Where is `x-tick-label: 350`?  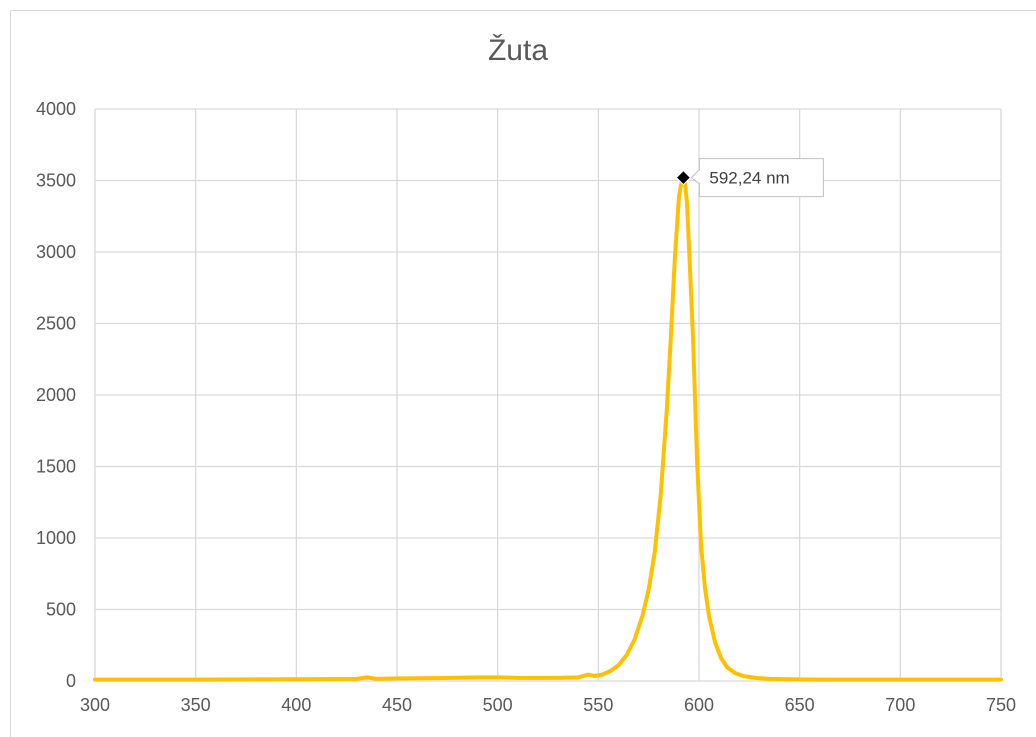
x-tick-label: 350 is located at coordinates (196, 705).